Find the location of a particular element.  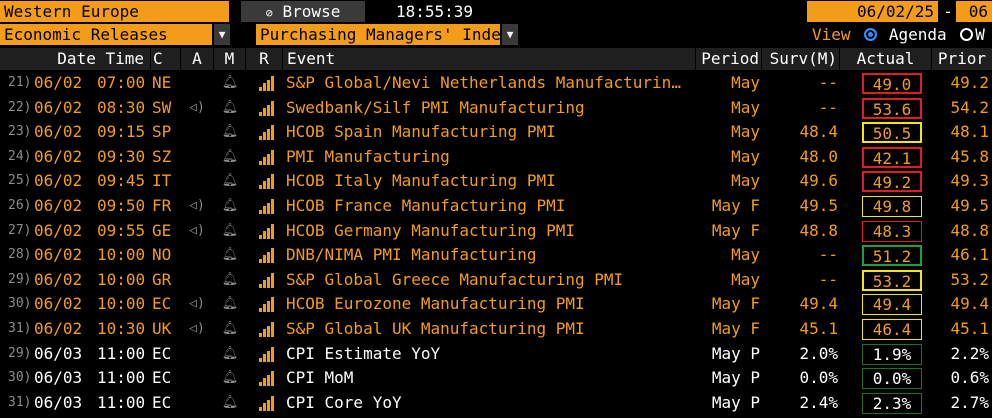

row-number: 30) is located at coordinates (20, 378).